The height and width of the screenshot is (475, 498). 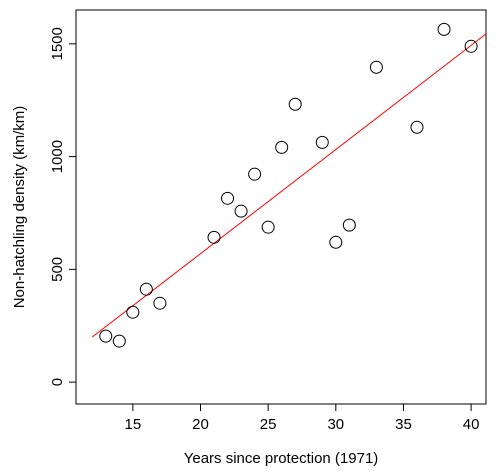 What do you see at coordinates (403, 424) in the screenshot?
I see `x-tick-label: 35` at bounding box center [403, 424].